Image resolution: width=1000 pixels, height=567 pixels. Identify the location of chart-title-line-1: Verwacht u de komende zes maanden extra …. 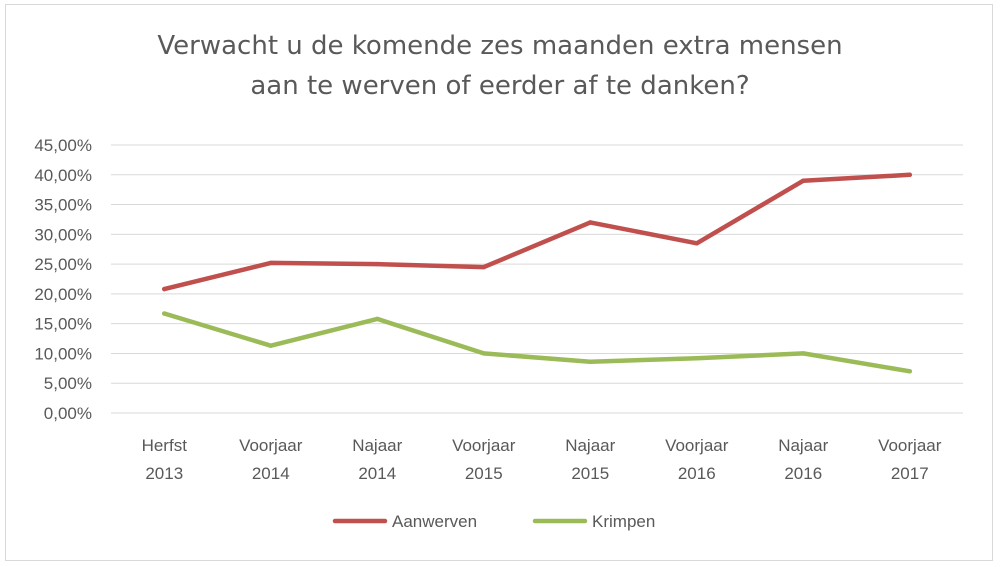
(500, 46).